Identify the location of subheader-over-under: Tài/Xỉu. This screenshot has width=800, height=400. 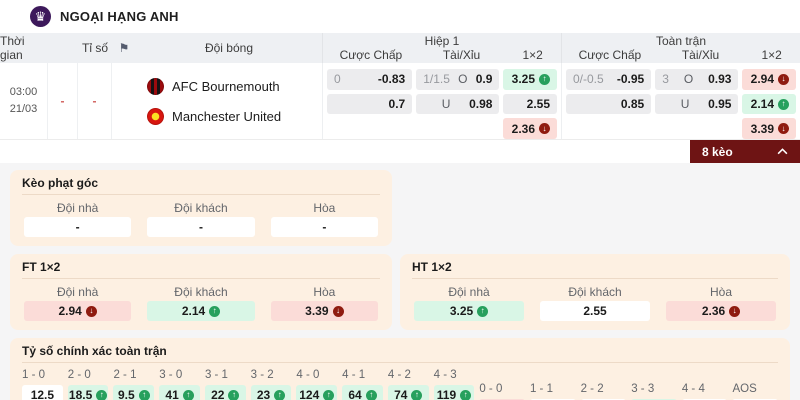
(461, 54).